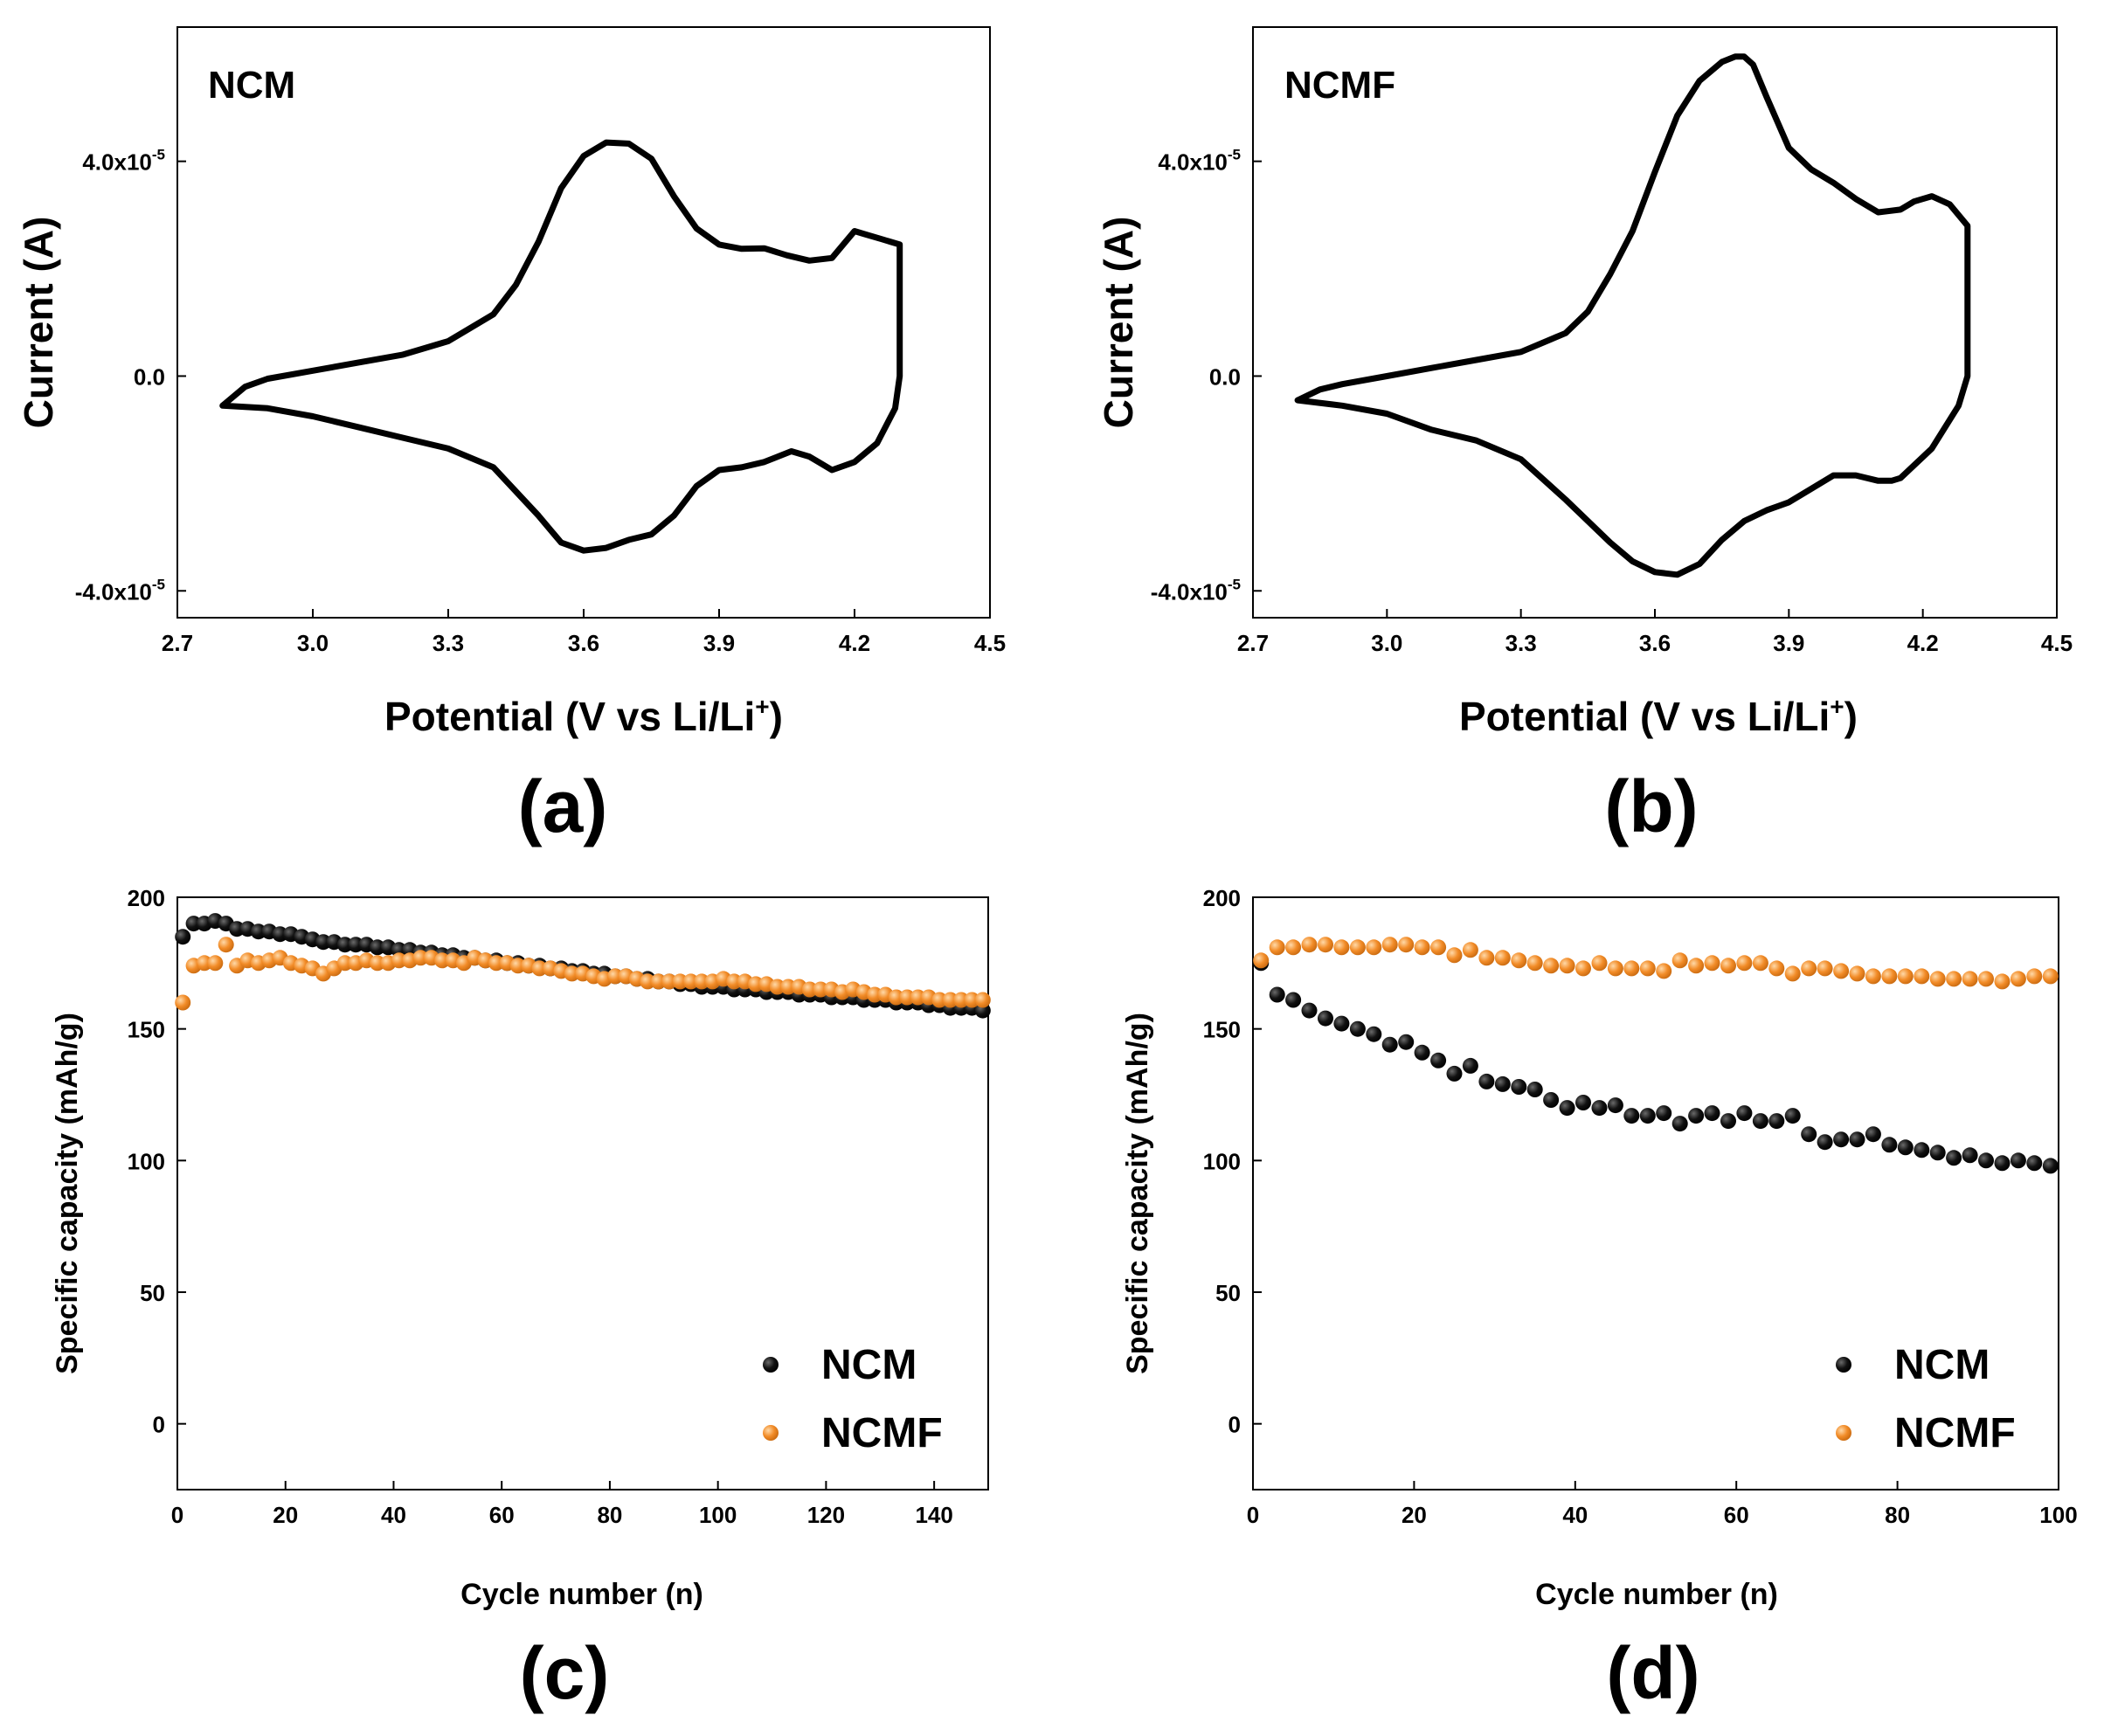 The height and width of the screenshot is (1736, 2104). I want to click on x-ticks-c: 0 20 40 60 80 100 120 140, so click(562, 1505).